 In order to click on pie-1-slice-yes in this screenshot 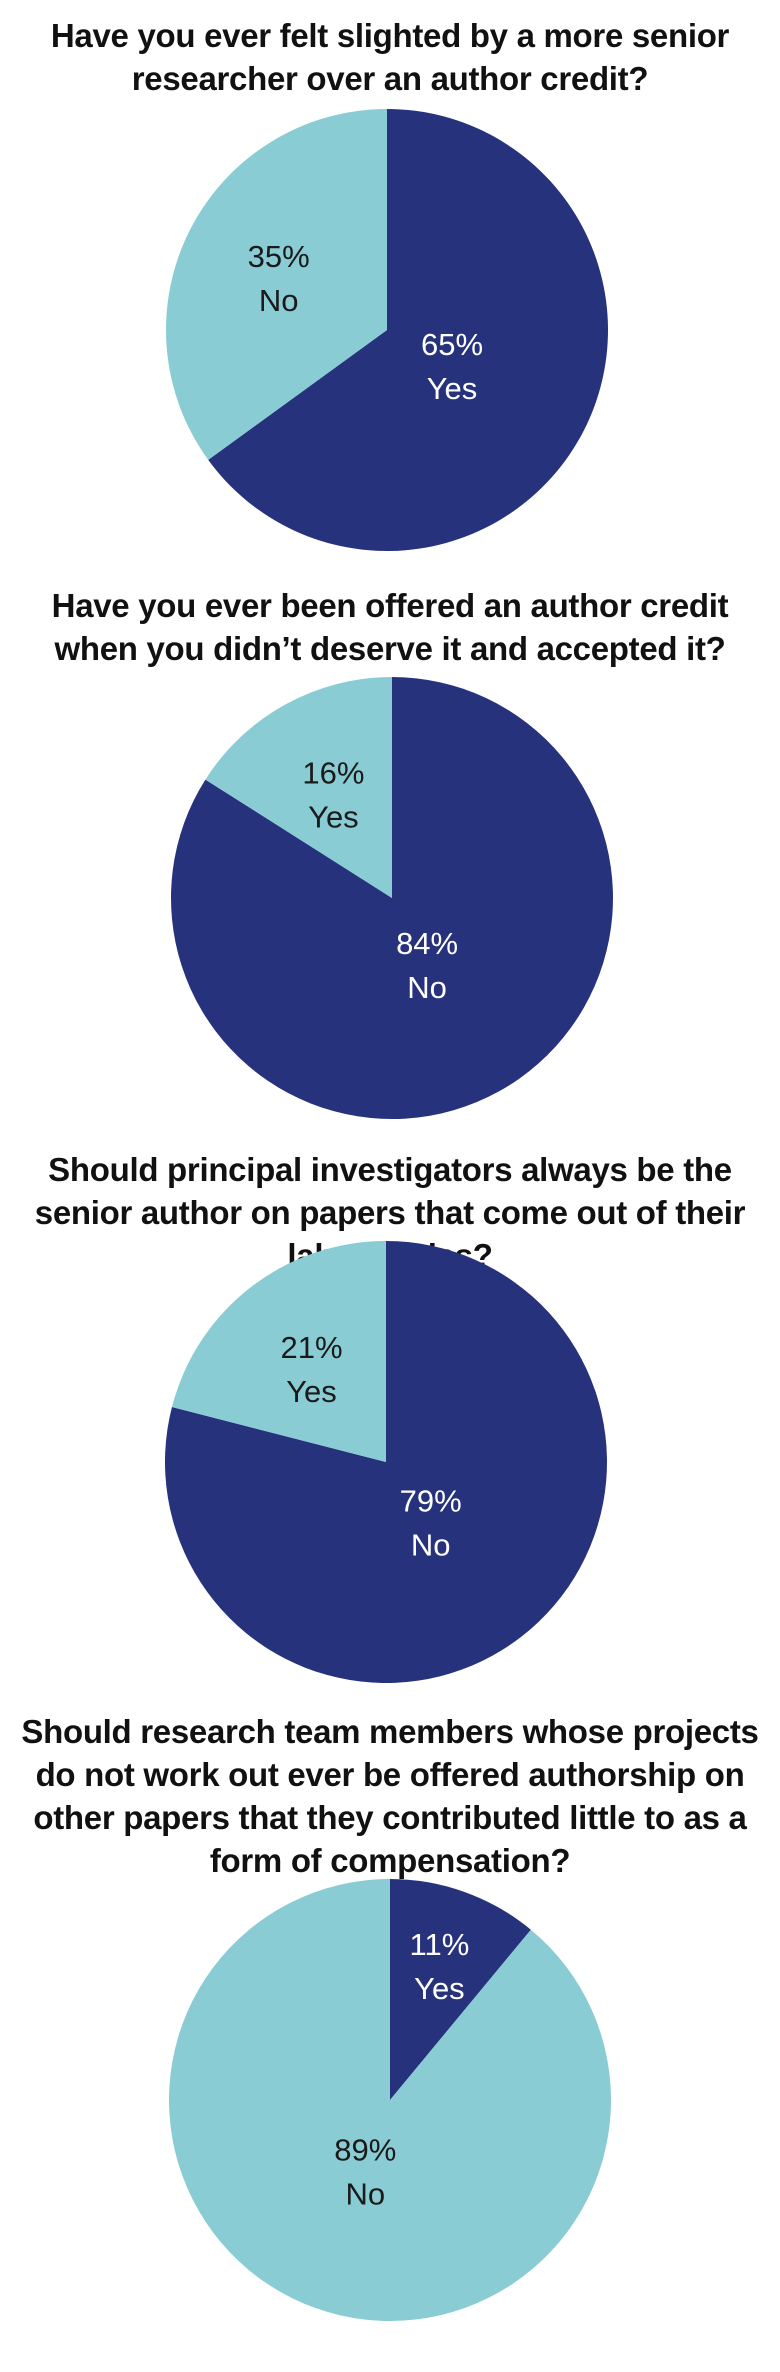, I will do `click(408, 330)`.